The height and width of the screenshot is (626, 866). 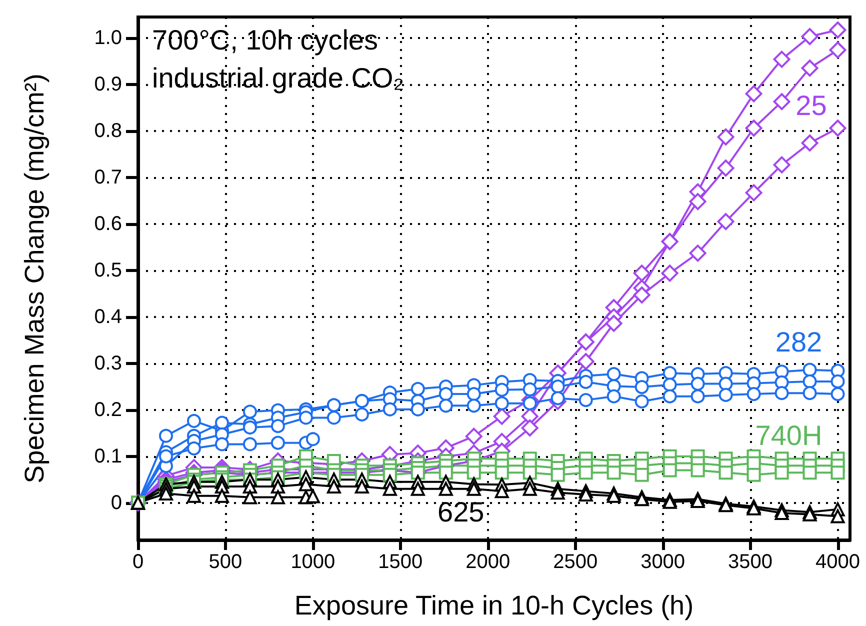 I want to click on x-tick-label: 3000, so click(x=663, y=562).